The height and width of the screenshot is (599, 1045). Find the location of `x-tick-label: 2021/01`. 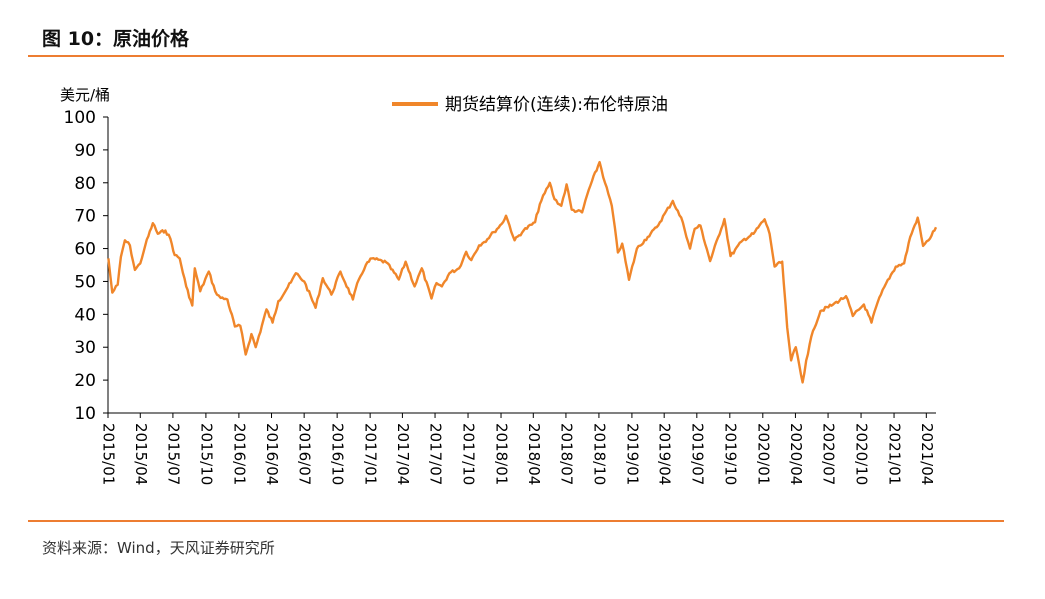

x-tick-label: 2021/01 is located at coordinates (895, 454).